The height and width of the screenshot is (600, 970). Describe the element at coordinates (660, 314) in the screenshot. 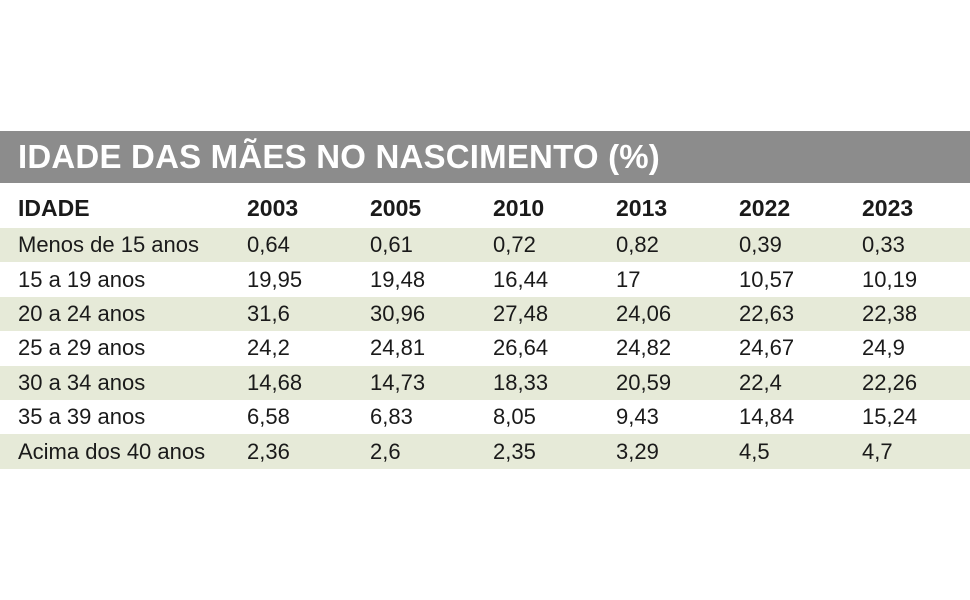

I see `table-cell: 24,06` at that location.